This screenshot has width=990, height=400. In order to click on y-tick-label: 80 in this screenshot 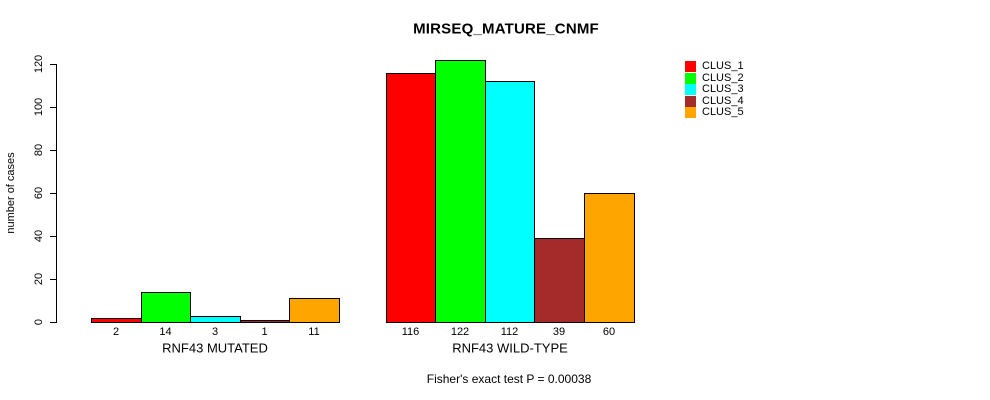, I will do `click(39, 150)`.